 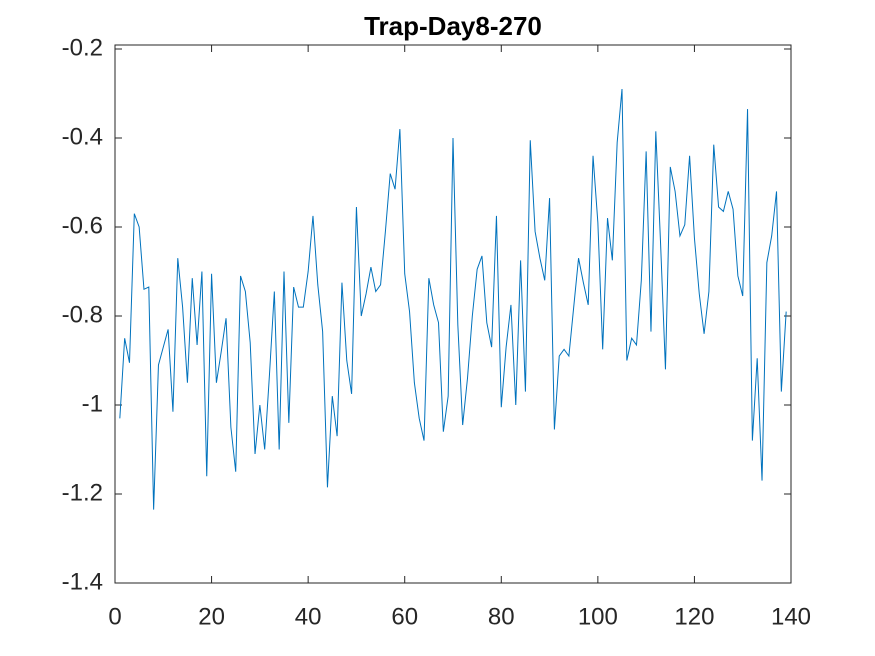 I want to click on chart-title: Trap-Day8-270, so click(x=453, y=26).